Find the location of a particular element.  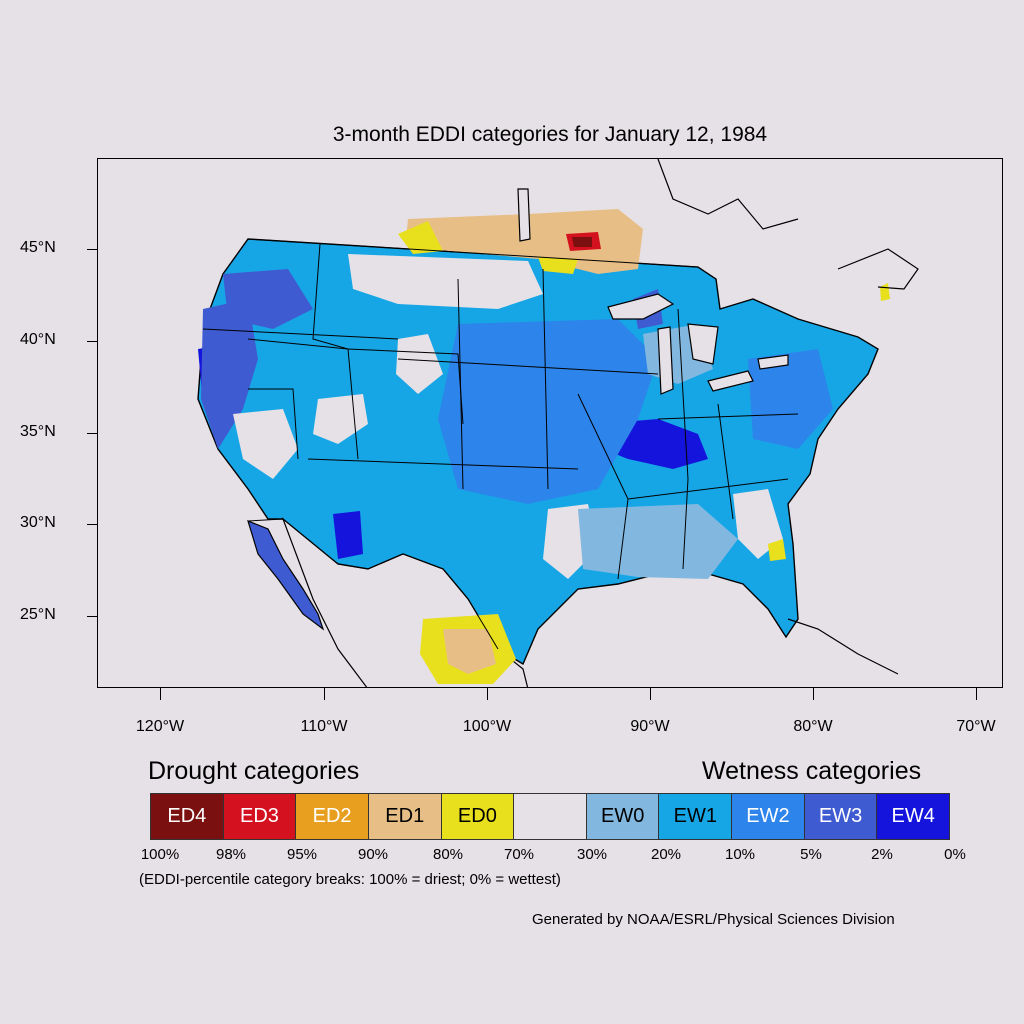

legend-box-ed0: ED0 is located at coordinates (478, 816).